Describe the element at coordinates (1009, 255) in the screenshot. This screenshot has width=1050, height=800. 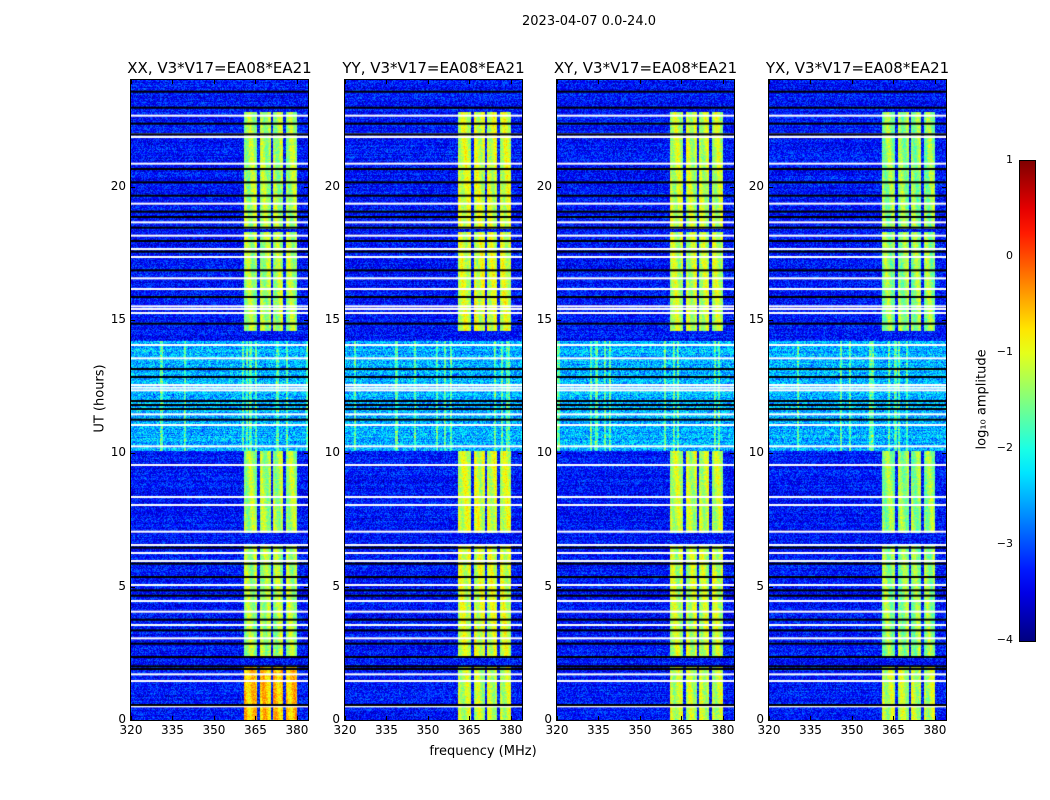
I see `colorbar-tick-label: 0` at that location.